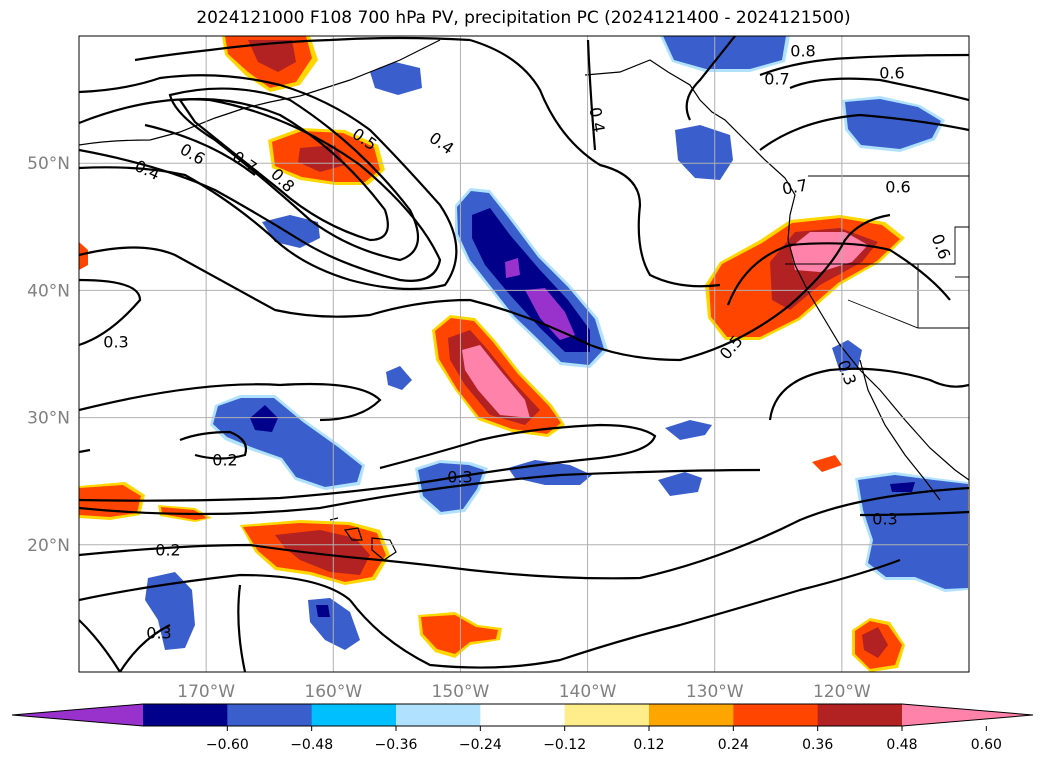 The width and height of the screenshot is (1047, 765). I want to click on contour-label: 0.8, so click(802, 51).